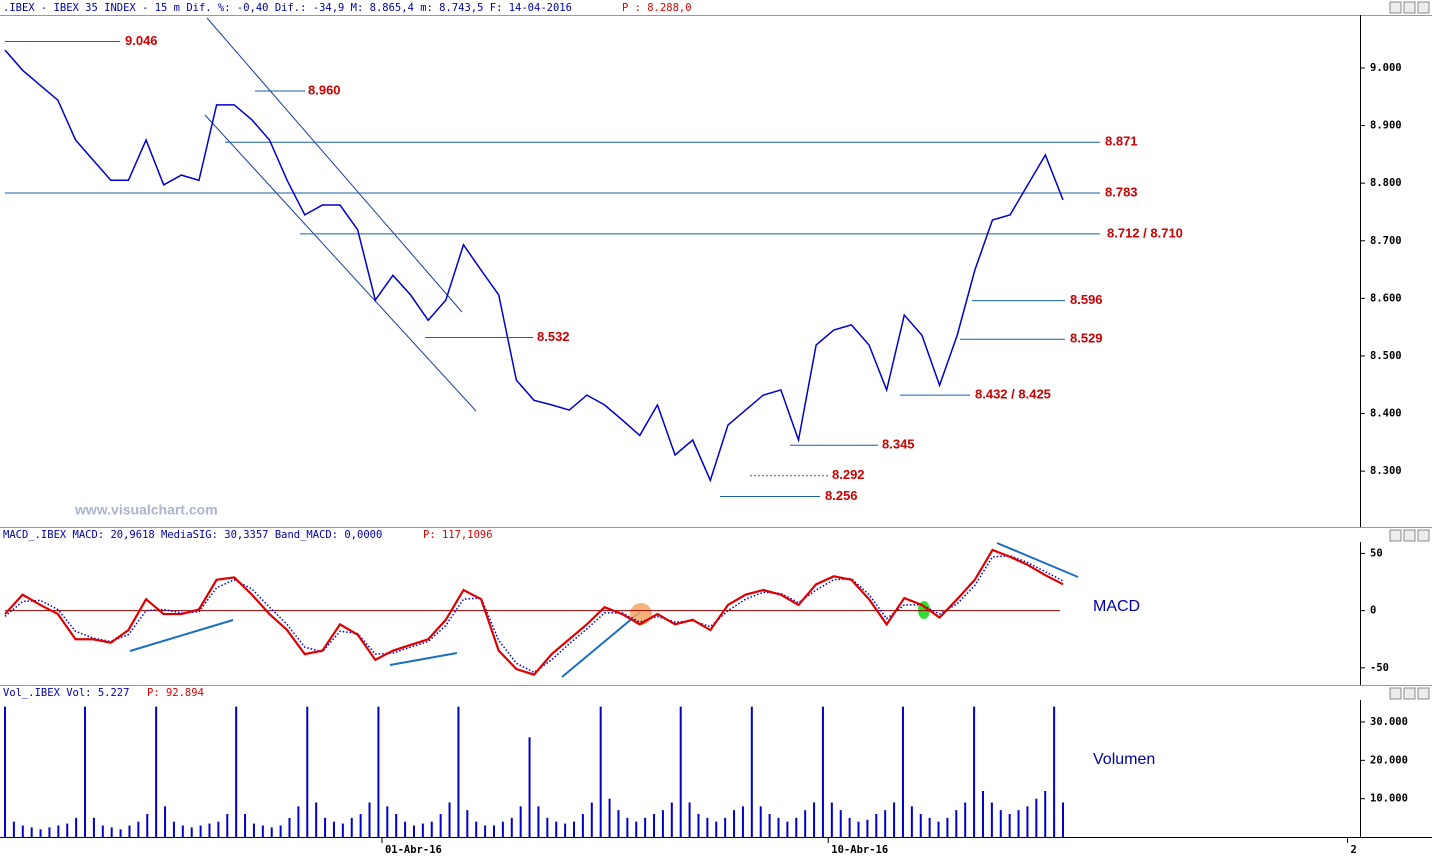 This screenshot has width=1432, height=857. What do you see at coordinates (1121, 141) in the screenshot?
I see `price-level-label: 8.871` at bounding box center [1121, 141].